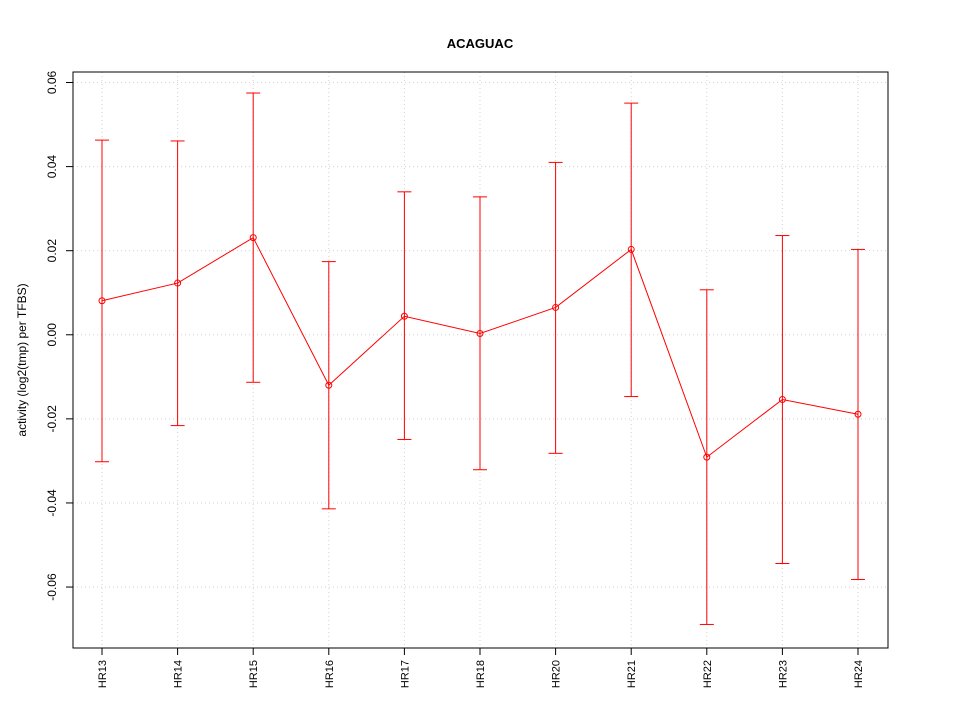  Describe the element at coordinates (52, 167) in the screenshot. I see `y-tick-label: 0.04` at that location.